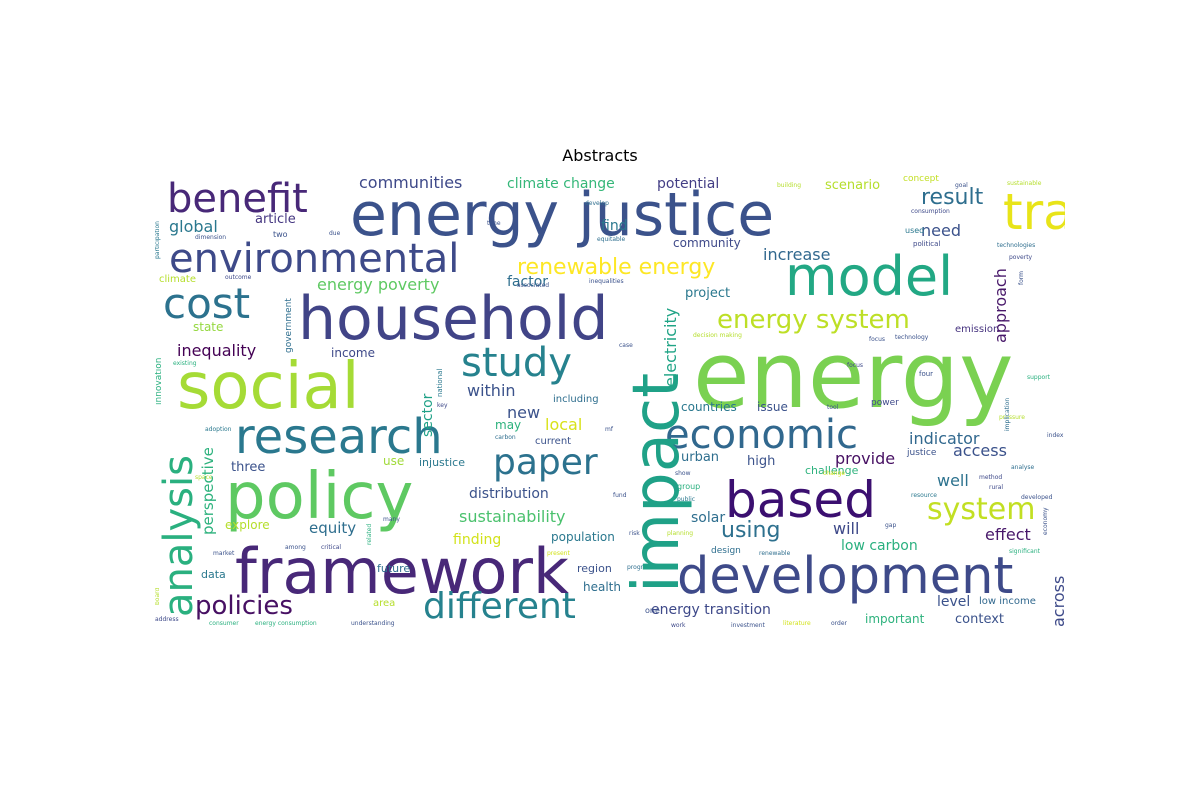  Describe the element at coordinates (614, 226) in the screenshot. I see `cloud-word: find` at that location.